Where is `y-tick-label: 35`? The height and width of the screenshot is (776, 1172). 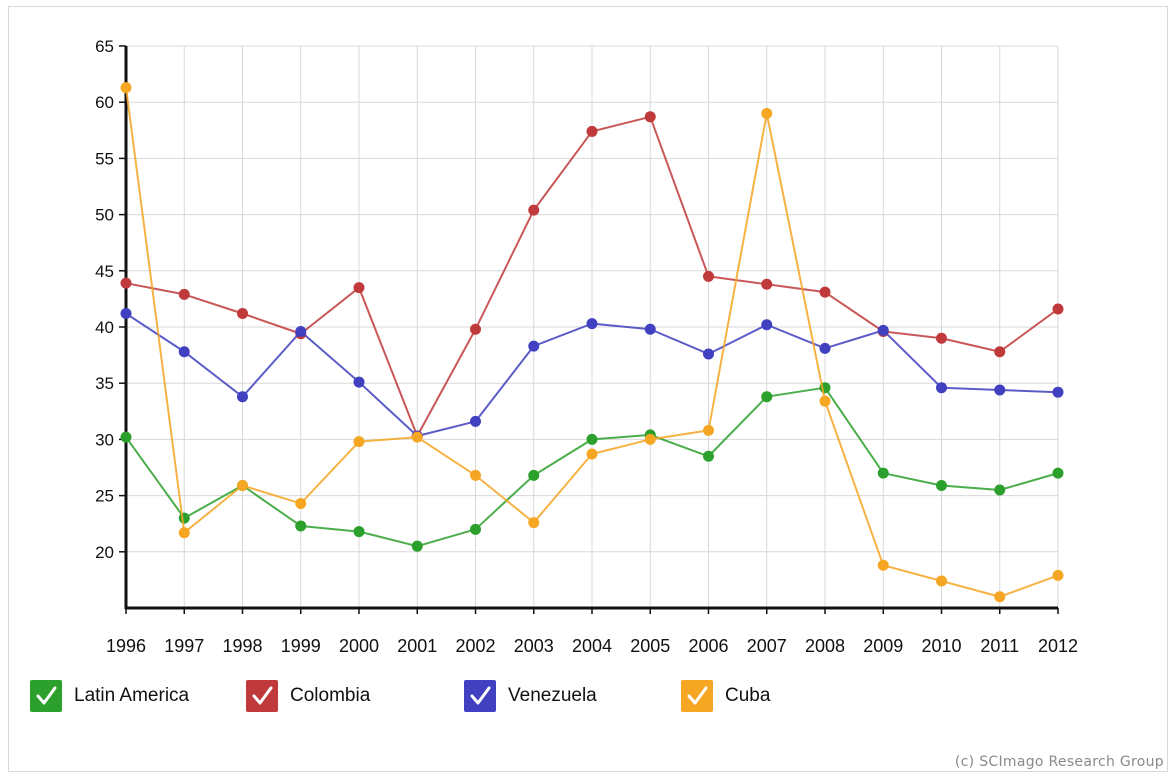 y-tick-label: 35 is located at coordinates (104, 383).